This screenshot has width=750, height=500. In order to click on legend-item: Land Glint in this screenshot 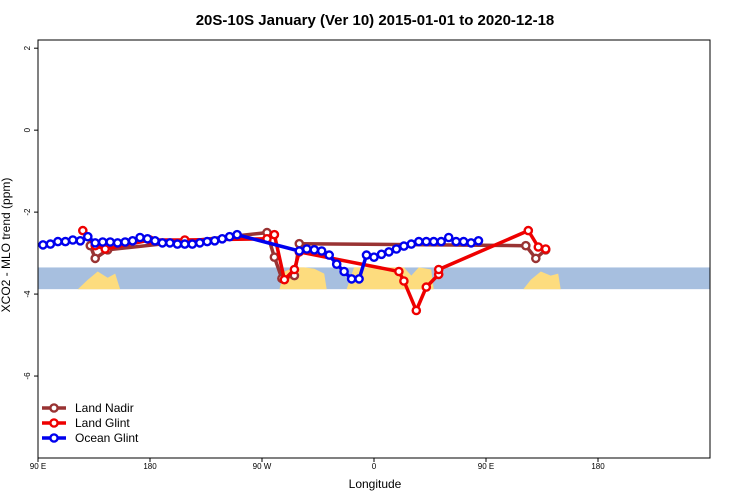, I will do `click(86, 423)`.